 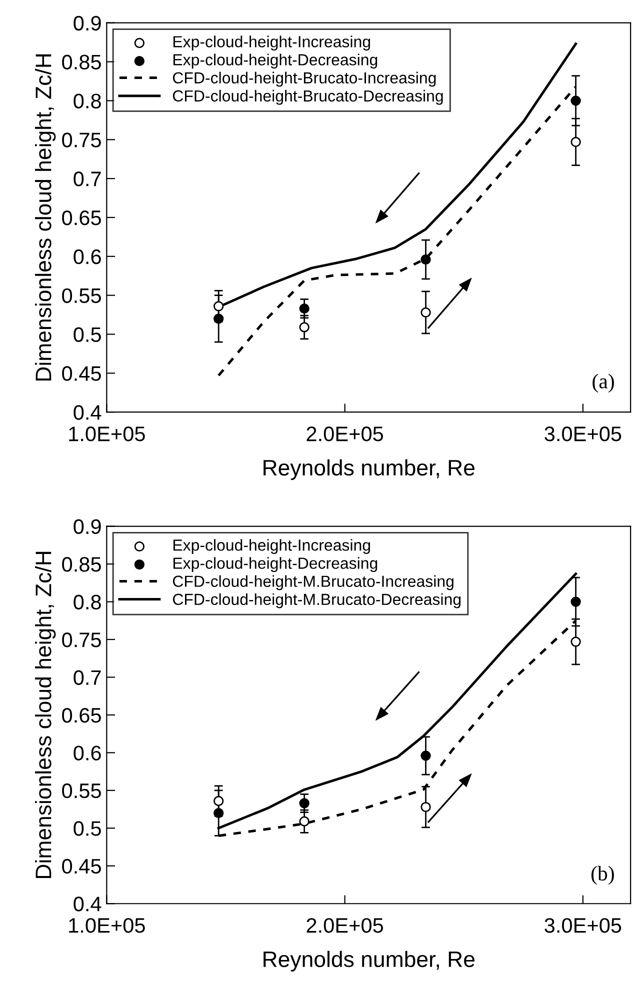 I want to click on annotation: (b), so click(x=602, y=875).